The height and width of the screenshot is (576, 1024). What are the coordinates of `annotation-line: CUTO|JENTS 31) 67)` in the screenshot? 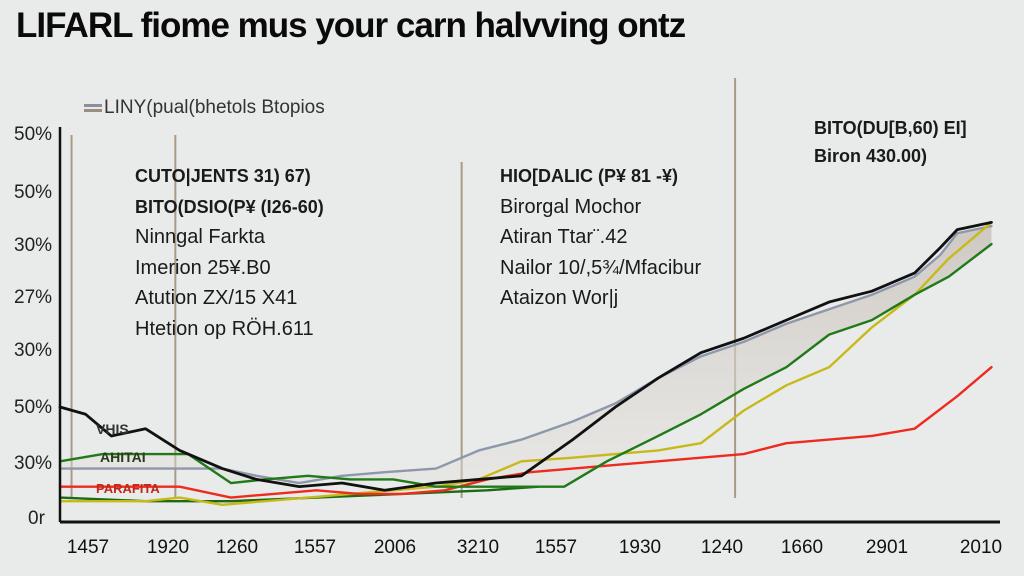 It's located at (223, 176).